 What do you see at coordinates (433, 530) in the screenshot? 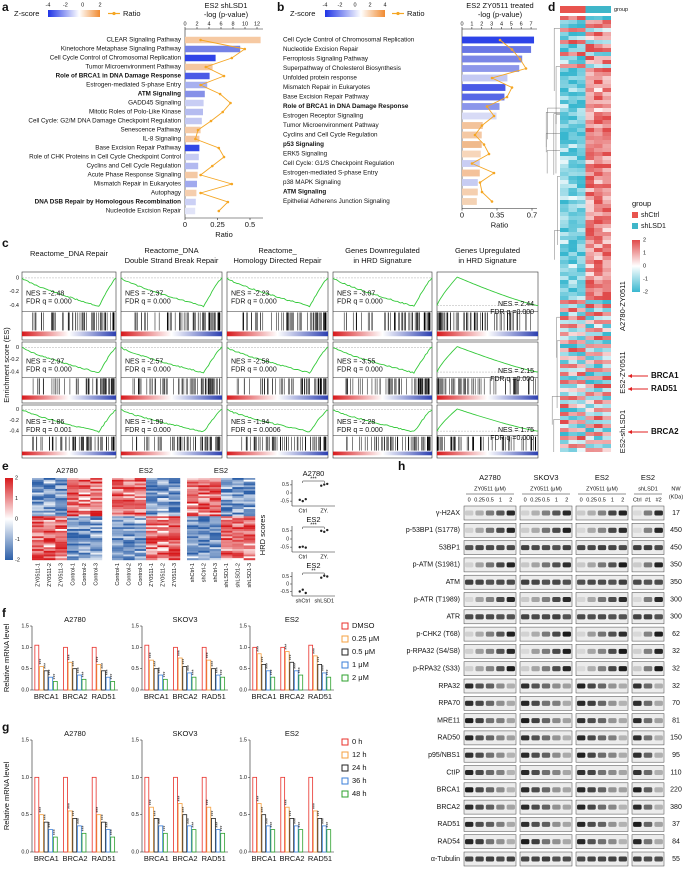
I see `protein-label: p-53BP1 (S1778)` at bounding box center [433, 530].